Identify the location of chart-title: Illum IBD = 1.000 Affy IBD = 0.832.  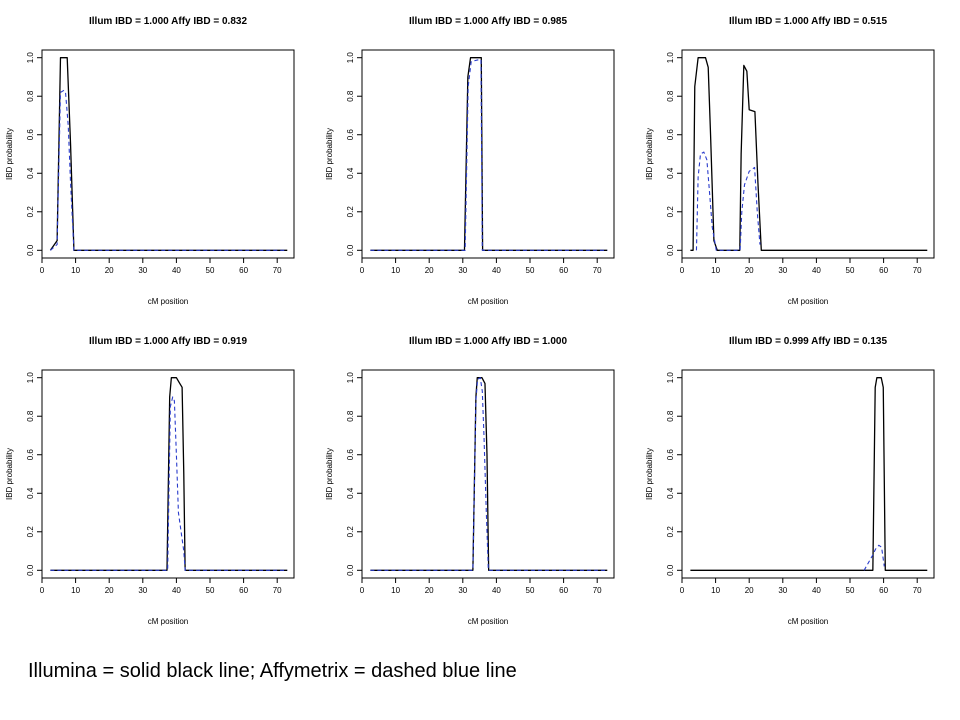
(168, 21).